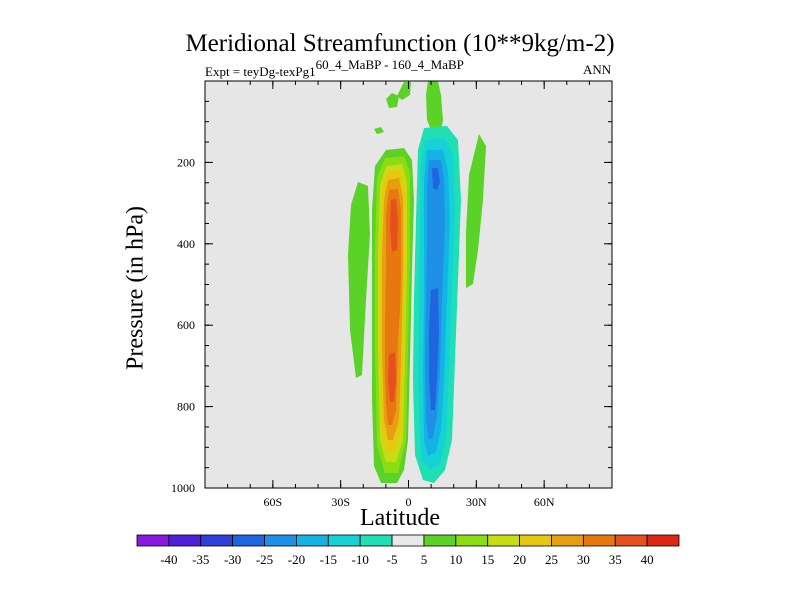  What do you see at coordinates (417, 282) in the screenshot?
I see `contour-fields` at bounding box center [417, 282].